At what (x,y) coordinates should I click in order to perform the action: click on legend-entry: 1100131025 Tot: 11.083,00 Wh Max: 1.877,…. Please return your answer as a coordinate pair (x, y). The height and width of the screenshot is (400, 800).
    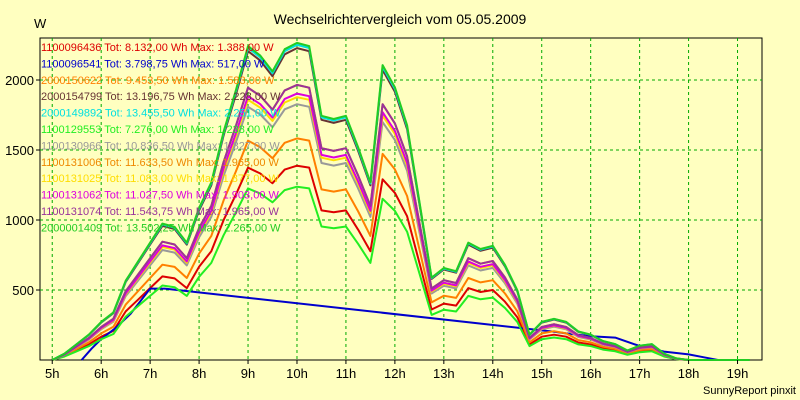
    Looking at the image, I should click on (160, 179).